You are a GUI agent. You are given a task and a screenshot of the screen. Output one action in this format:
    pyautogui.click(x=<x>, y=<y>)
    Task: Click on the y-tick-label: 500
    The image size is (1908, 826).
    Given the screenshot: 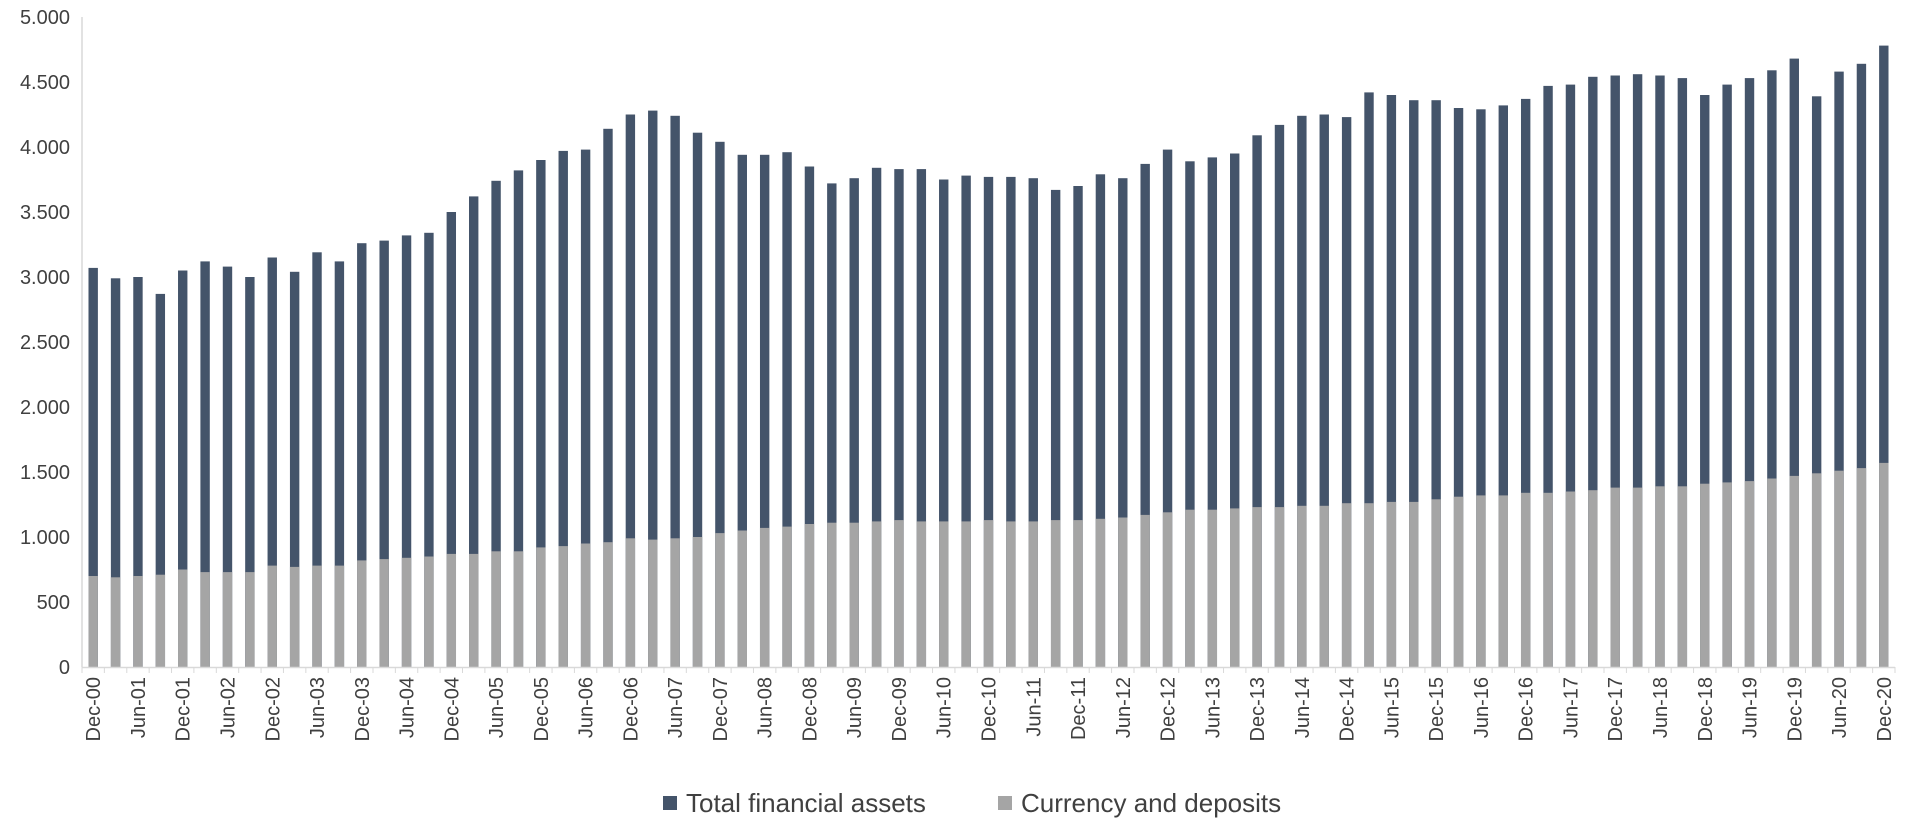 What is the action you would take?
    pyautogui.click(x=53, y=603)
    